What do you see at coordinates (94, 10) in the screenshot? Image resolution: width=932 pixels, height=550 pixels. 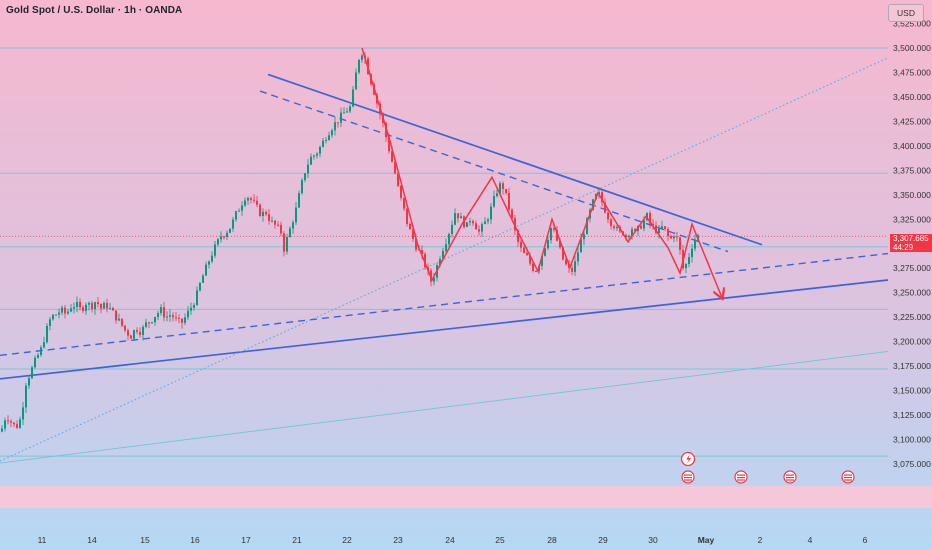 I see `chart-title: Gold Spot / U.S. Dollar · 1h · OANDA` at bounding box center [94, 10].